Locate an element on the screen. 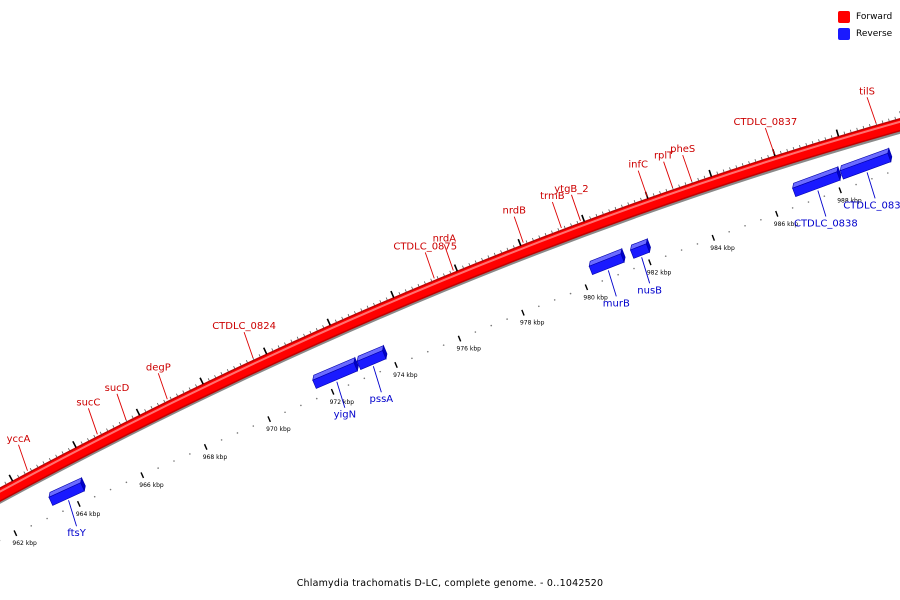 Image resolution: width=900 pixels, height=600 pixels. forward-gene-label: CTDLC_0837 is located at coordinates (765, 122).